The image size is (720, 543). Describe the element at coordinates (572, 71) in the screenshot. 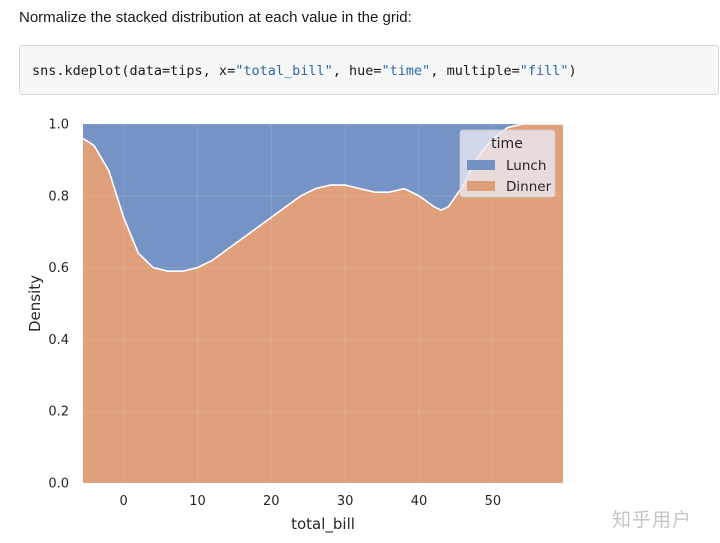

I see `code-token: )` at that location.